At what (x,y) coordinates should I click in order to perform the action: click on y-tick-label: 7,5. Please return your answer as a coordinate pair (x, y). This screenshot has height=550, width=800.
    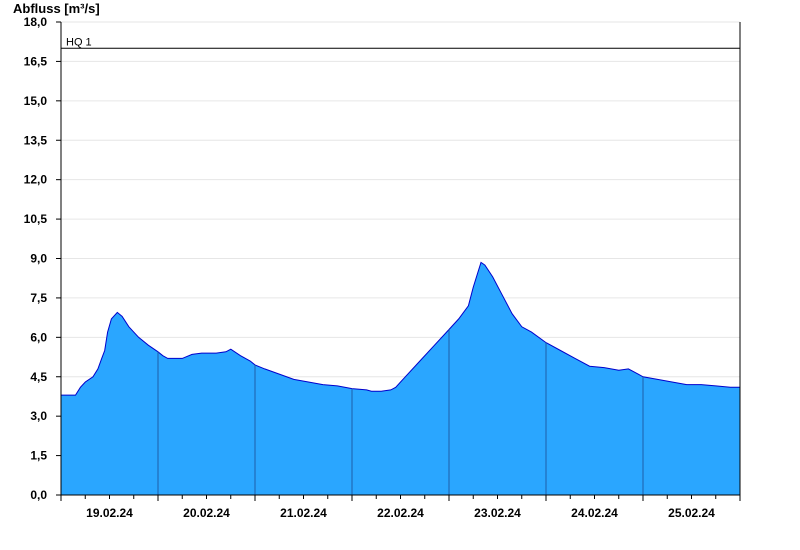
    Looking at the image, I should click on (38, 298).